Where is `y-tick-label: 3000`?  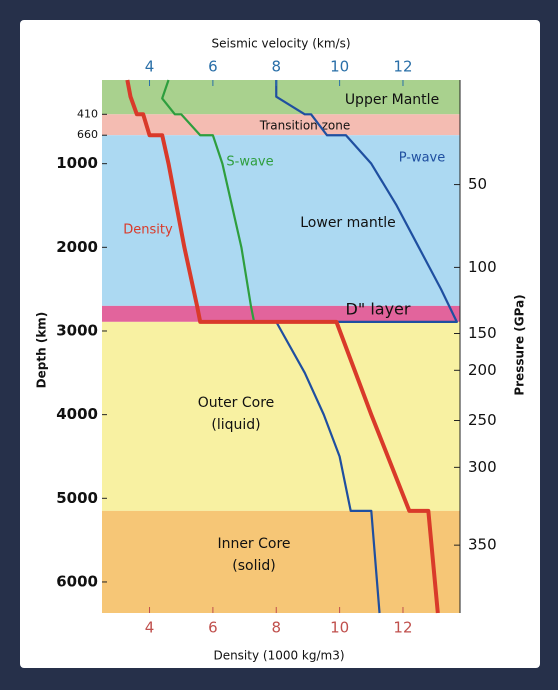
y-tick-label: 3000 is located at coordinates (77, 330).